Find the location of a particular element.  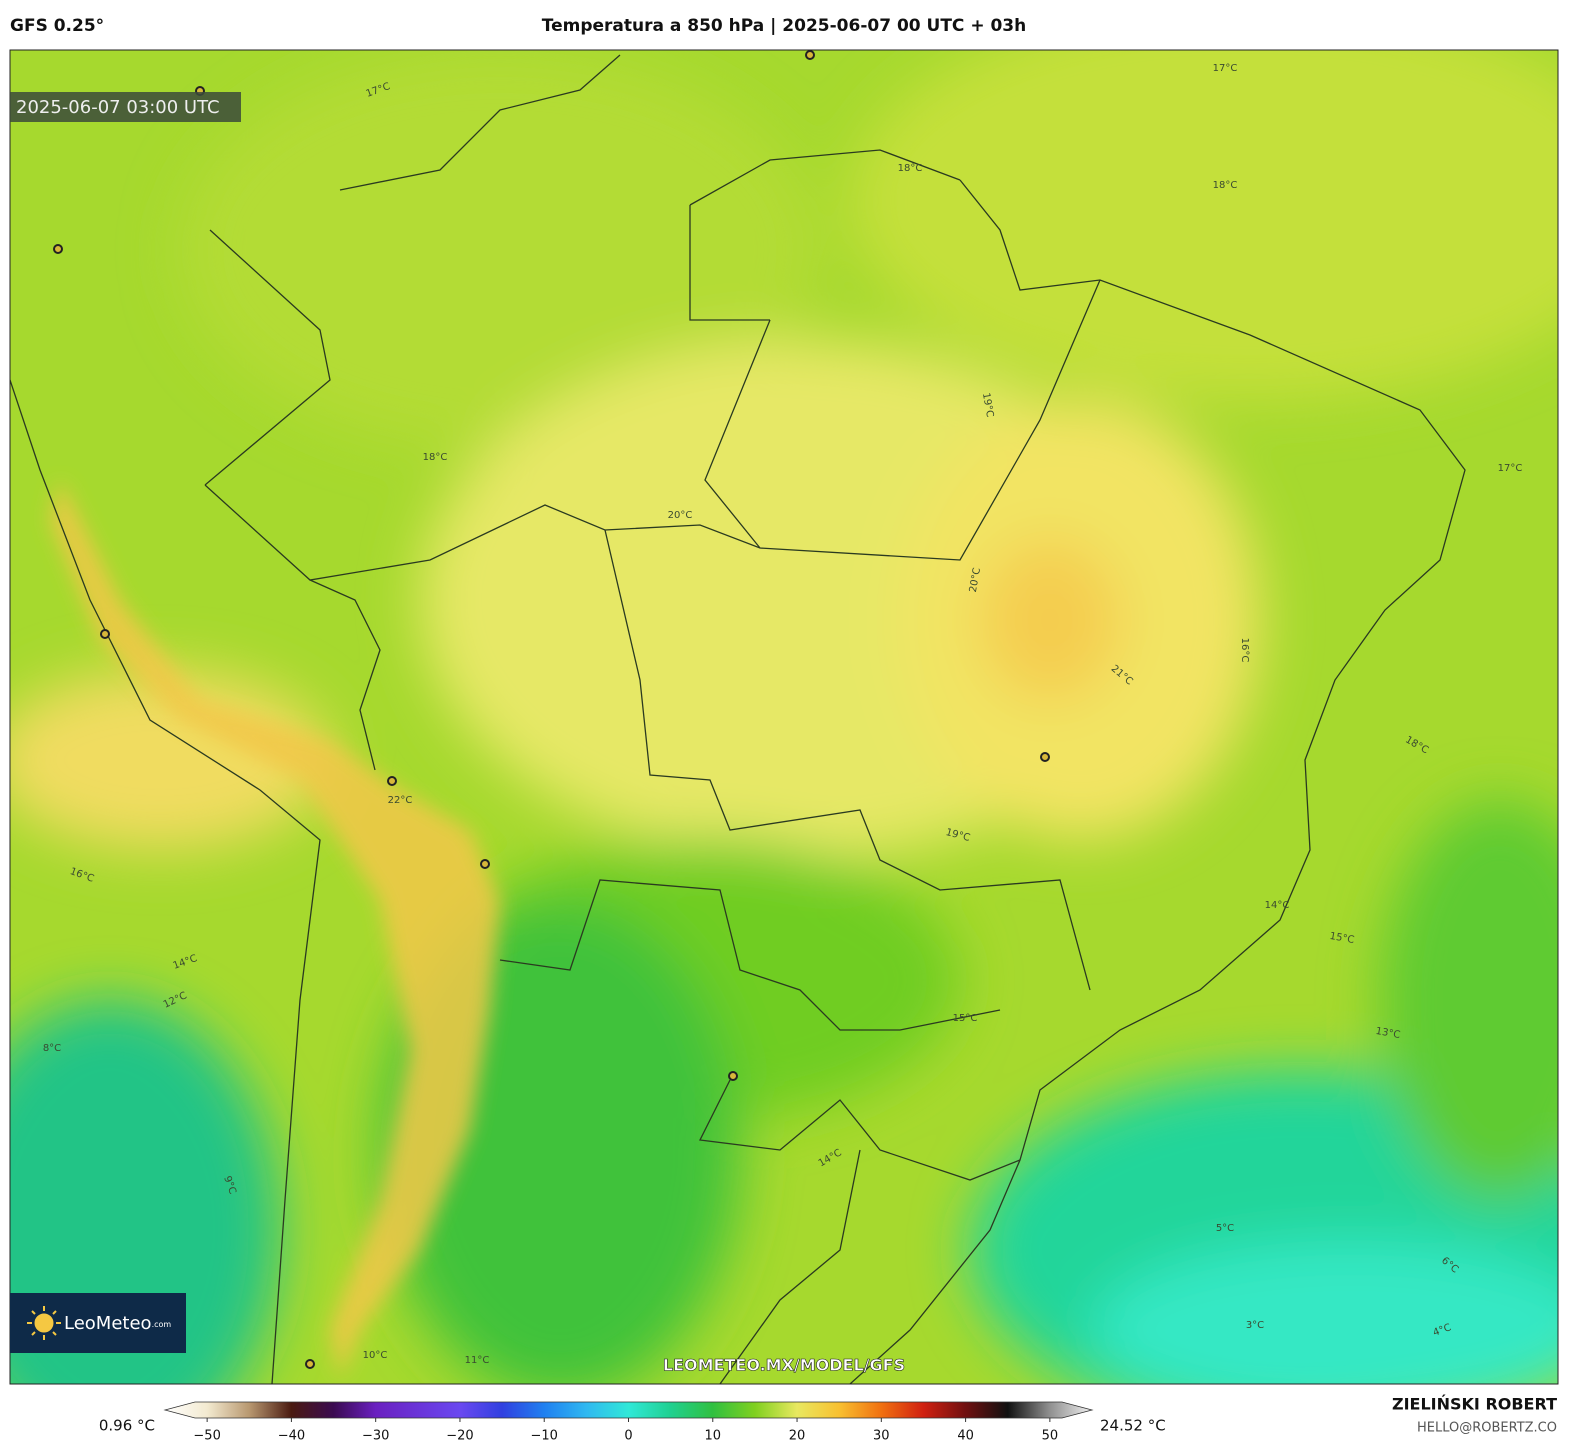

contour-label: 8°C is located at coordinates (52, 1048).